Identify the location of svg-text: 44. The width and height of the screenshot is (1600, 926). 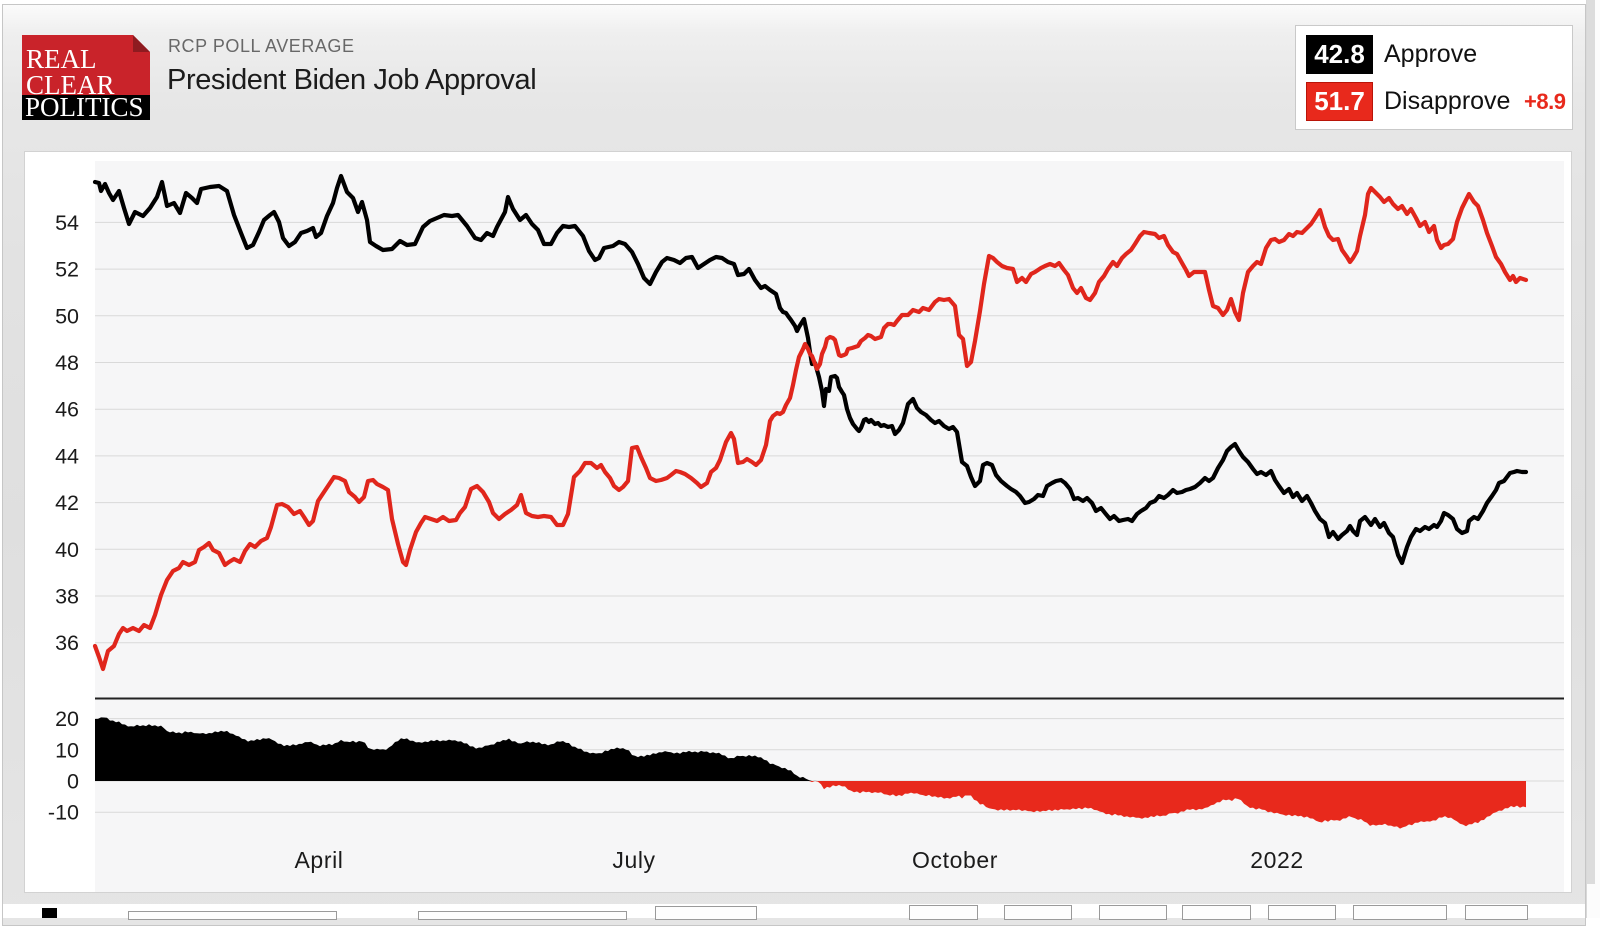
(67, 456).